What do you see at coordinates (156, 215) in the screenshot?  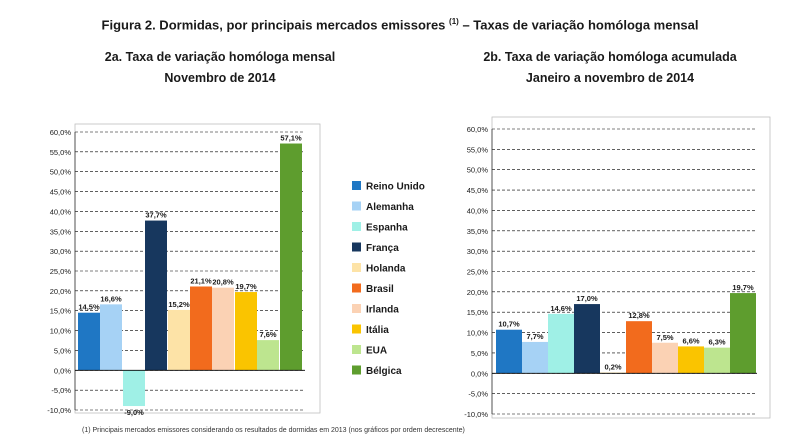 I see `chart-a-data-label: 37,7%` at bounding box center [156, 215].